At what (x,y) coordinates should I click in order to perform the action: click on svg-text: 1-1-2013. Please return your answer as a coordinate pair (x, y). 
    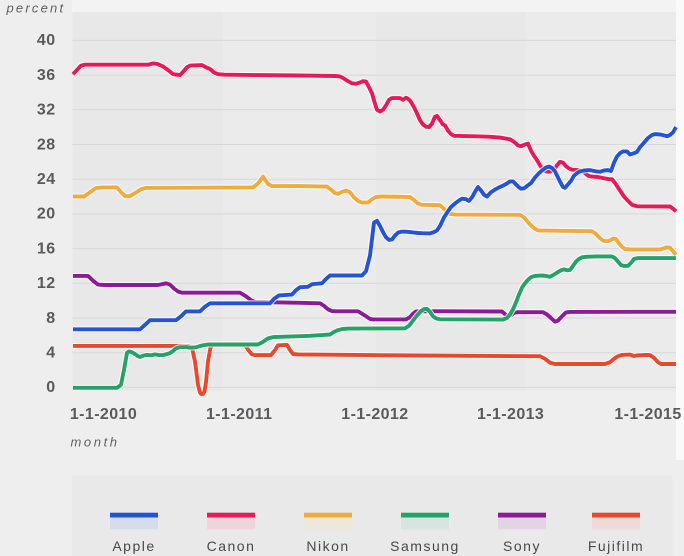
    Looking at the image, I should click on (510, 414).